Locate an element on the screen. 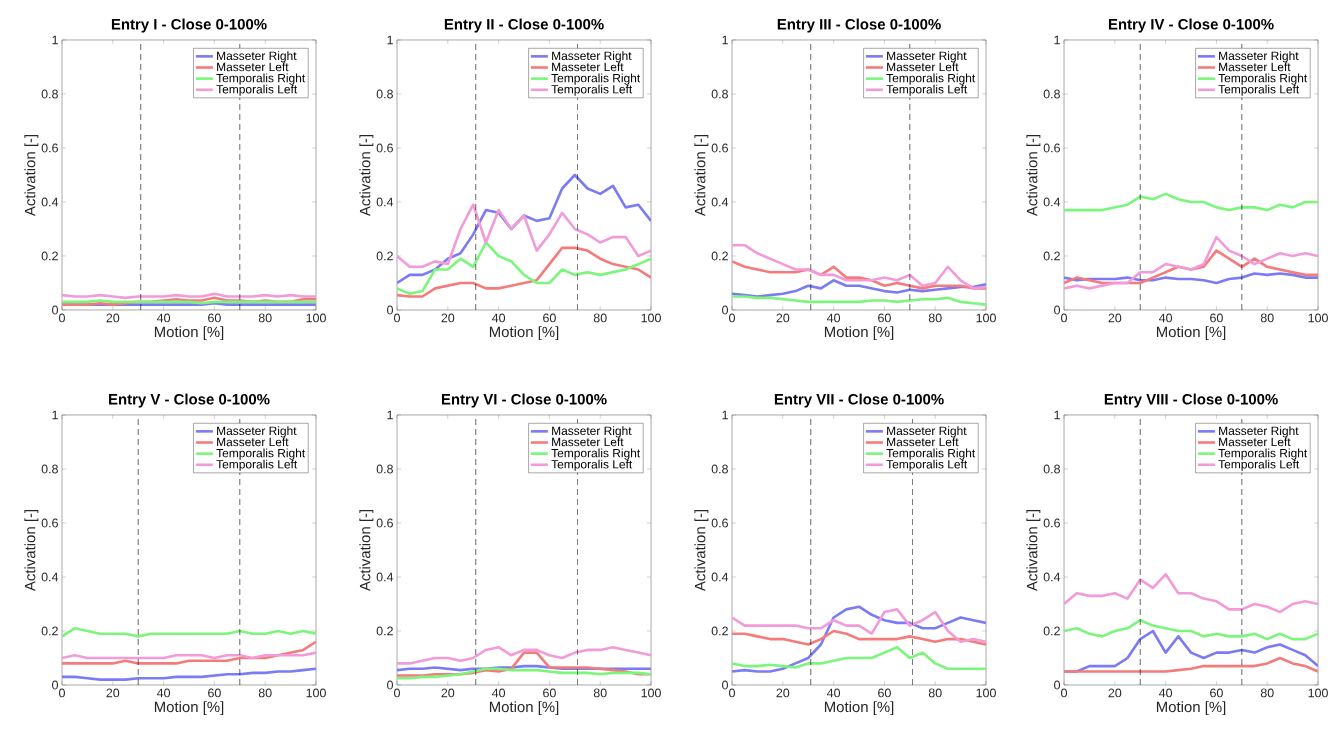 This screenshot has width=1343, height=734. chart-title: Entry III - Close 0-100% is located at coordinates (859, 25).